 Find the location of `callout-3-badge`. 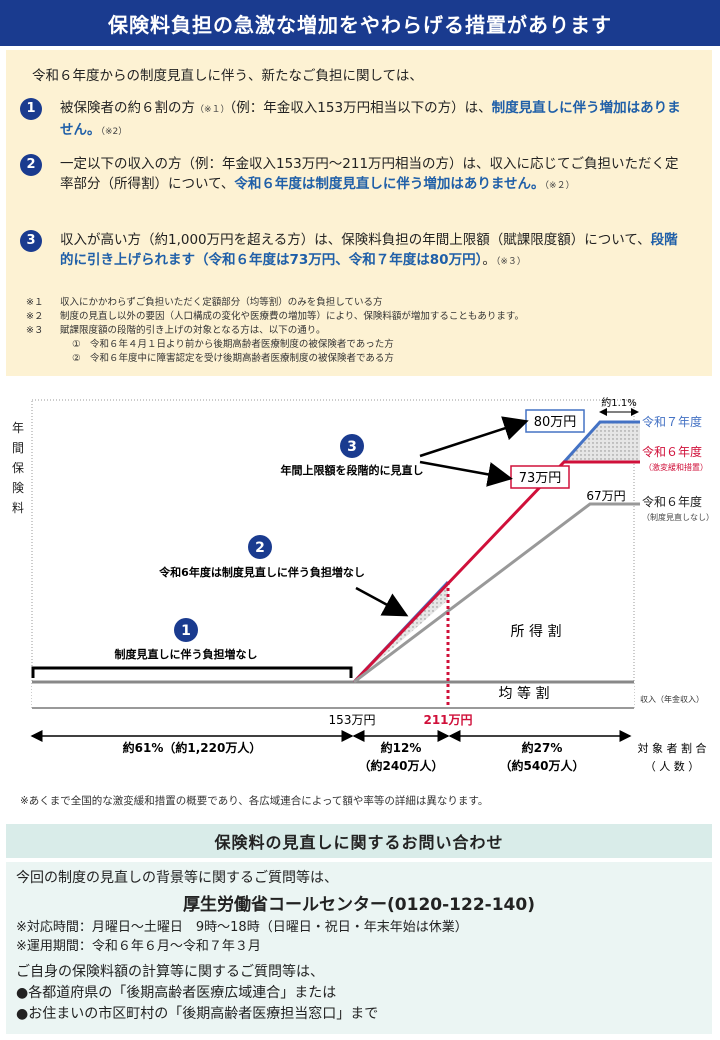

callout-3-badge is located at coordinates (352, 446).